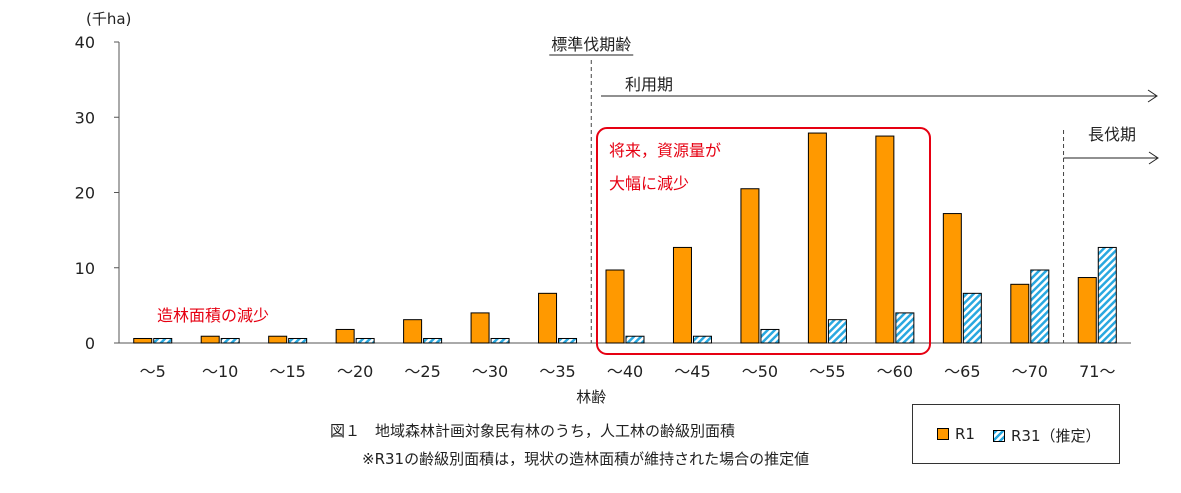 The width and height of the screenshot is (1181, 493). Describe the element at coordinates (85, 42) in the screenshot. I see `y-tick-label: 40` at that location.